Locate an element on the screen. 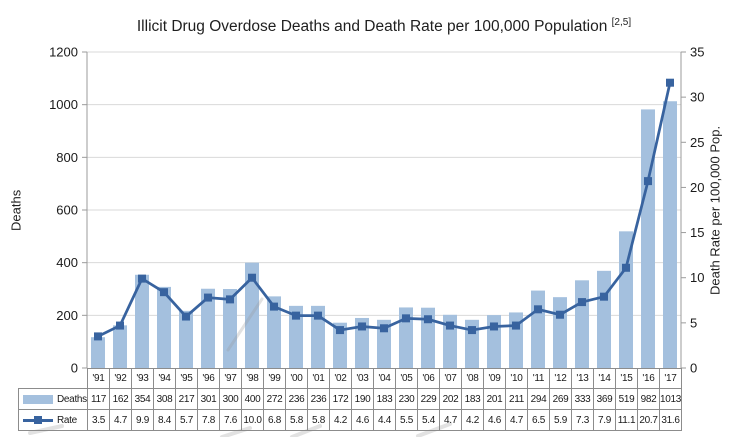 This screenshot has height=437, width=734. right-tick-label: 0 is located at coordinates (693, 368).